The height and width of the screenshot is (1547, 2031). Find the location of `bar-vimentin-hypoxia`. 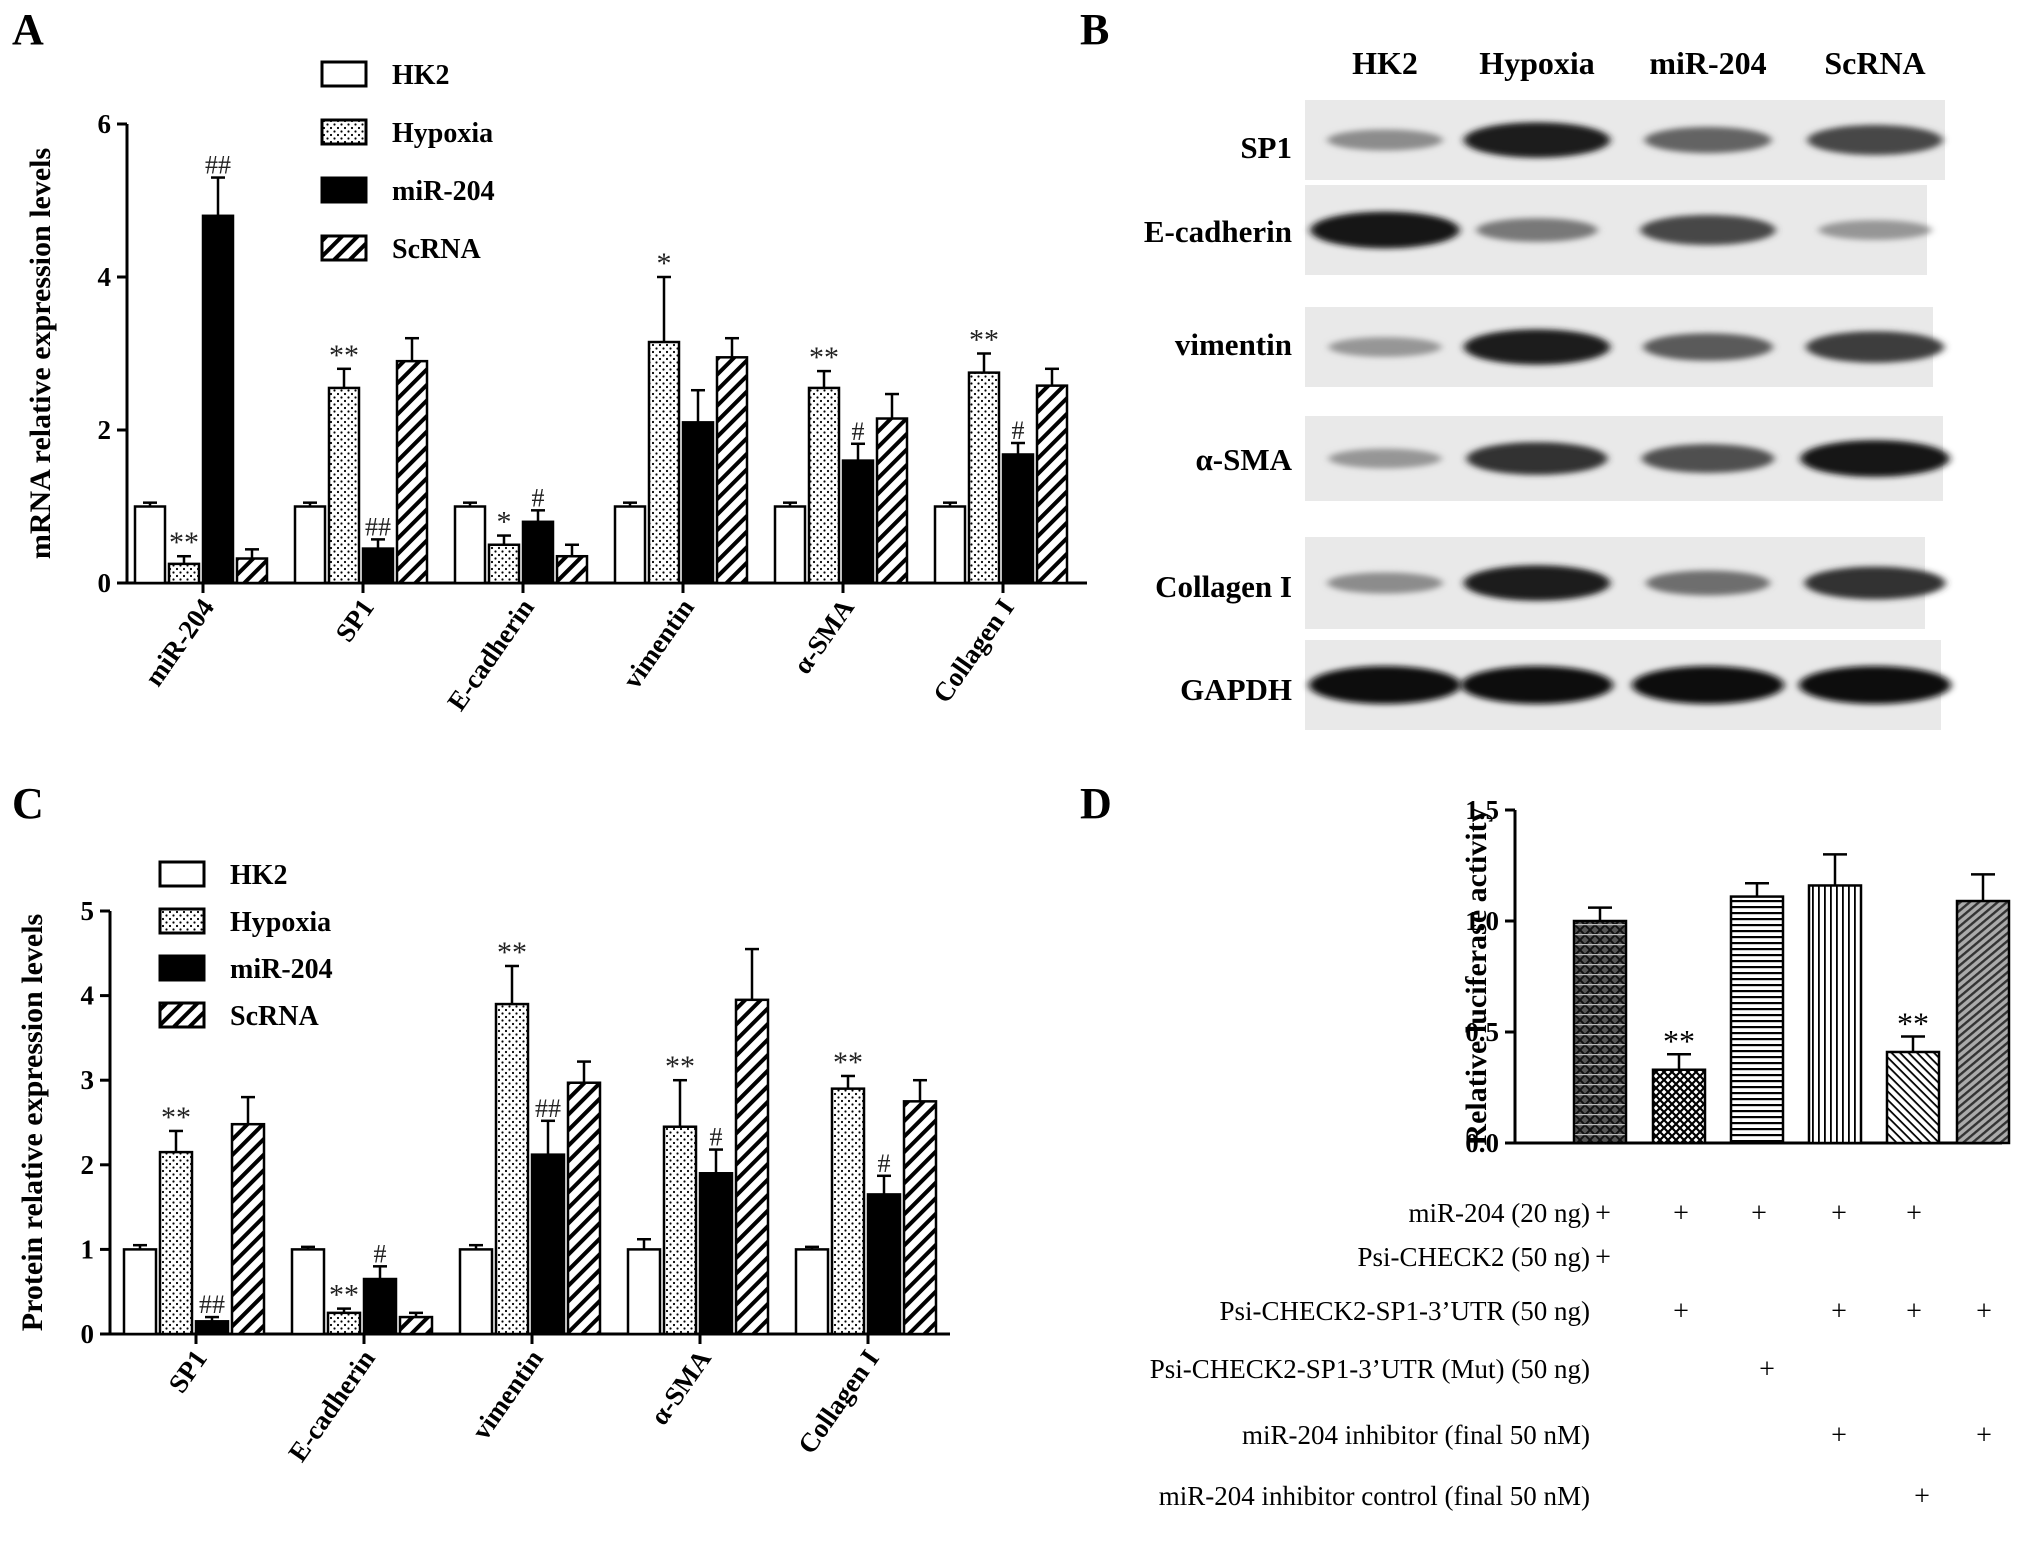

bar-vimentin-hypoxia is located at coordinates (512, 1169).